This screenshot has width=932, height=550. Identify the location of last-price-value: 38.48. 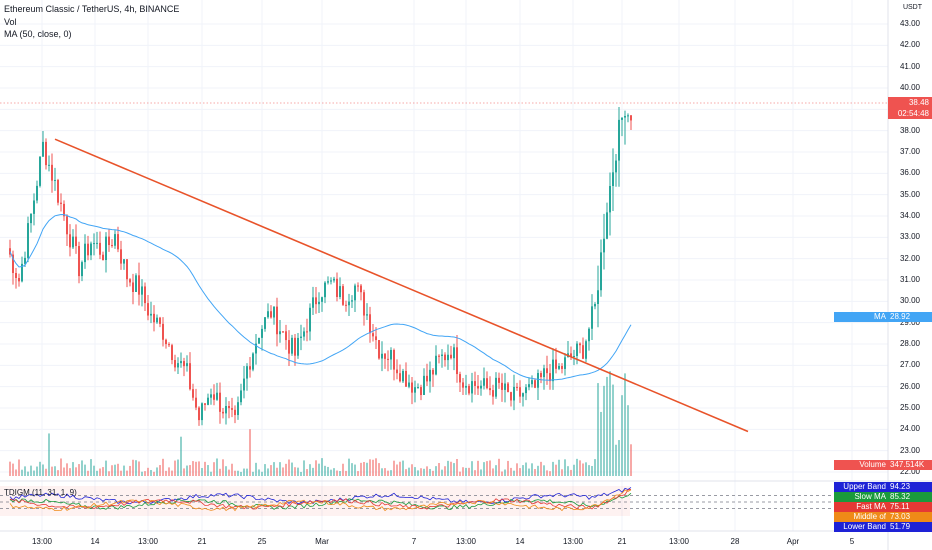
(918, 102).